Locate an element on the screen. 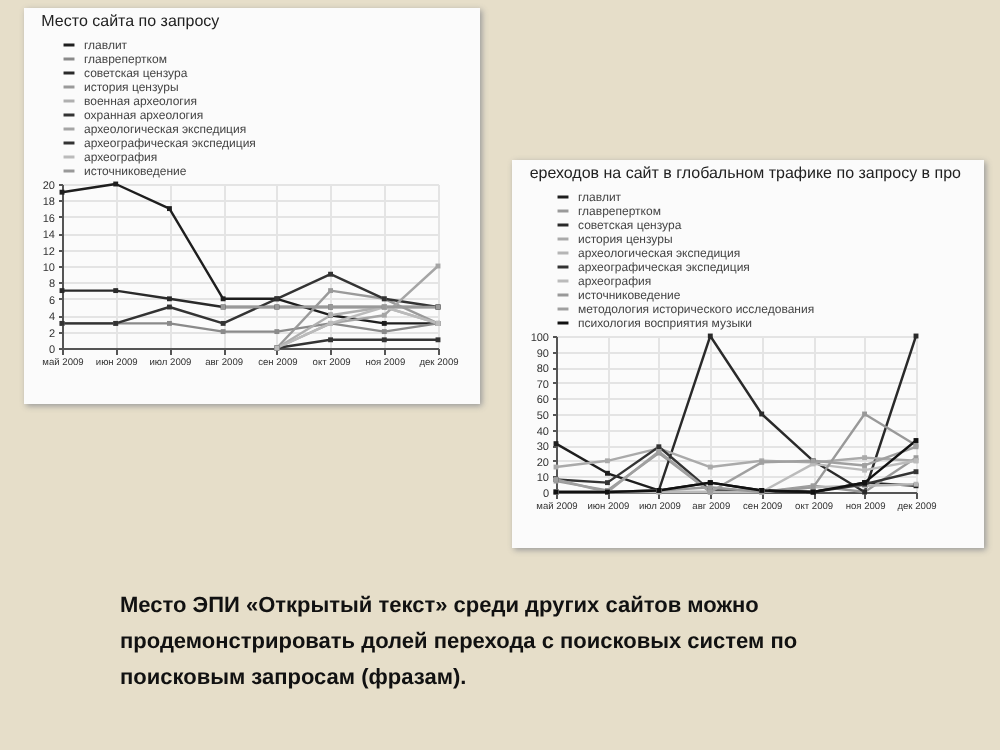 The image size is (1000, 750). chart-title: ереходов на сайт в глобальном трафике по запросу в про is located at coordinates (746, 173).